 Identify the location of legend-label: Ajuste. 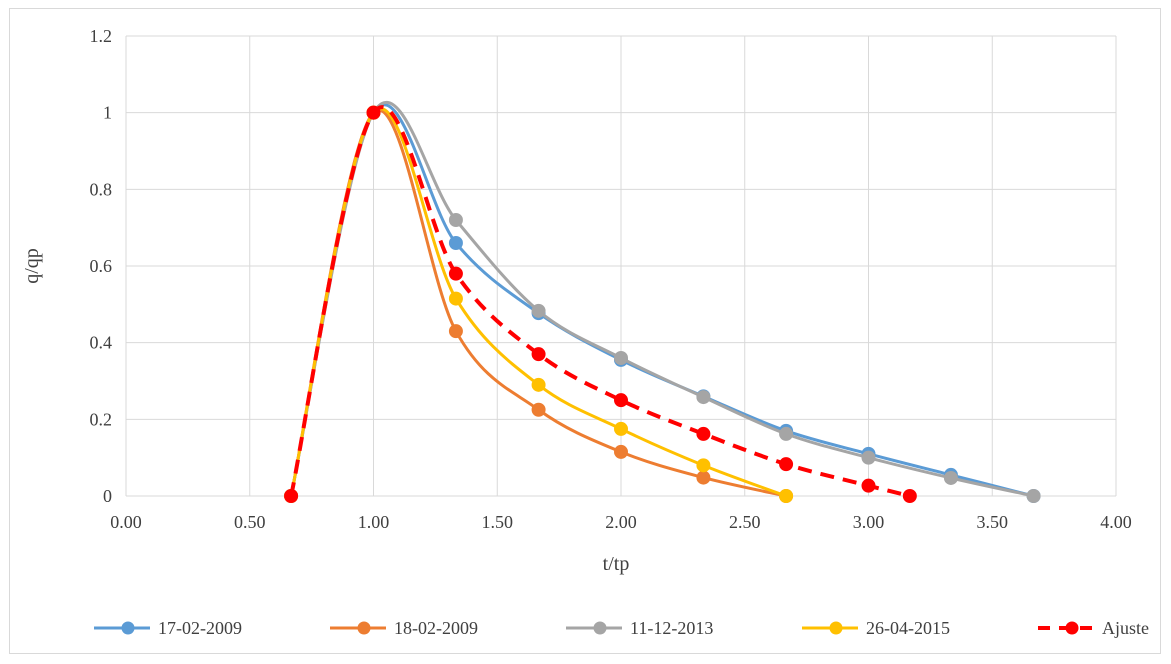
(1125, 628).